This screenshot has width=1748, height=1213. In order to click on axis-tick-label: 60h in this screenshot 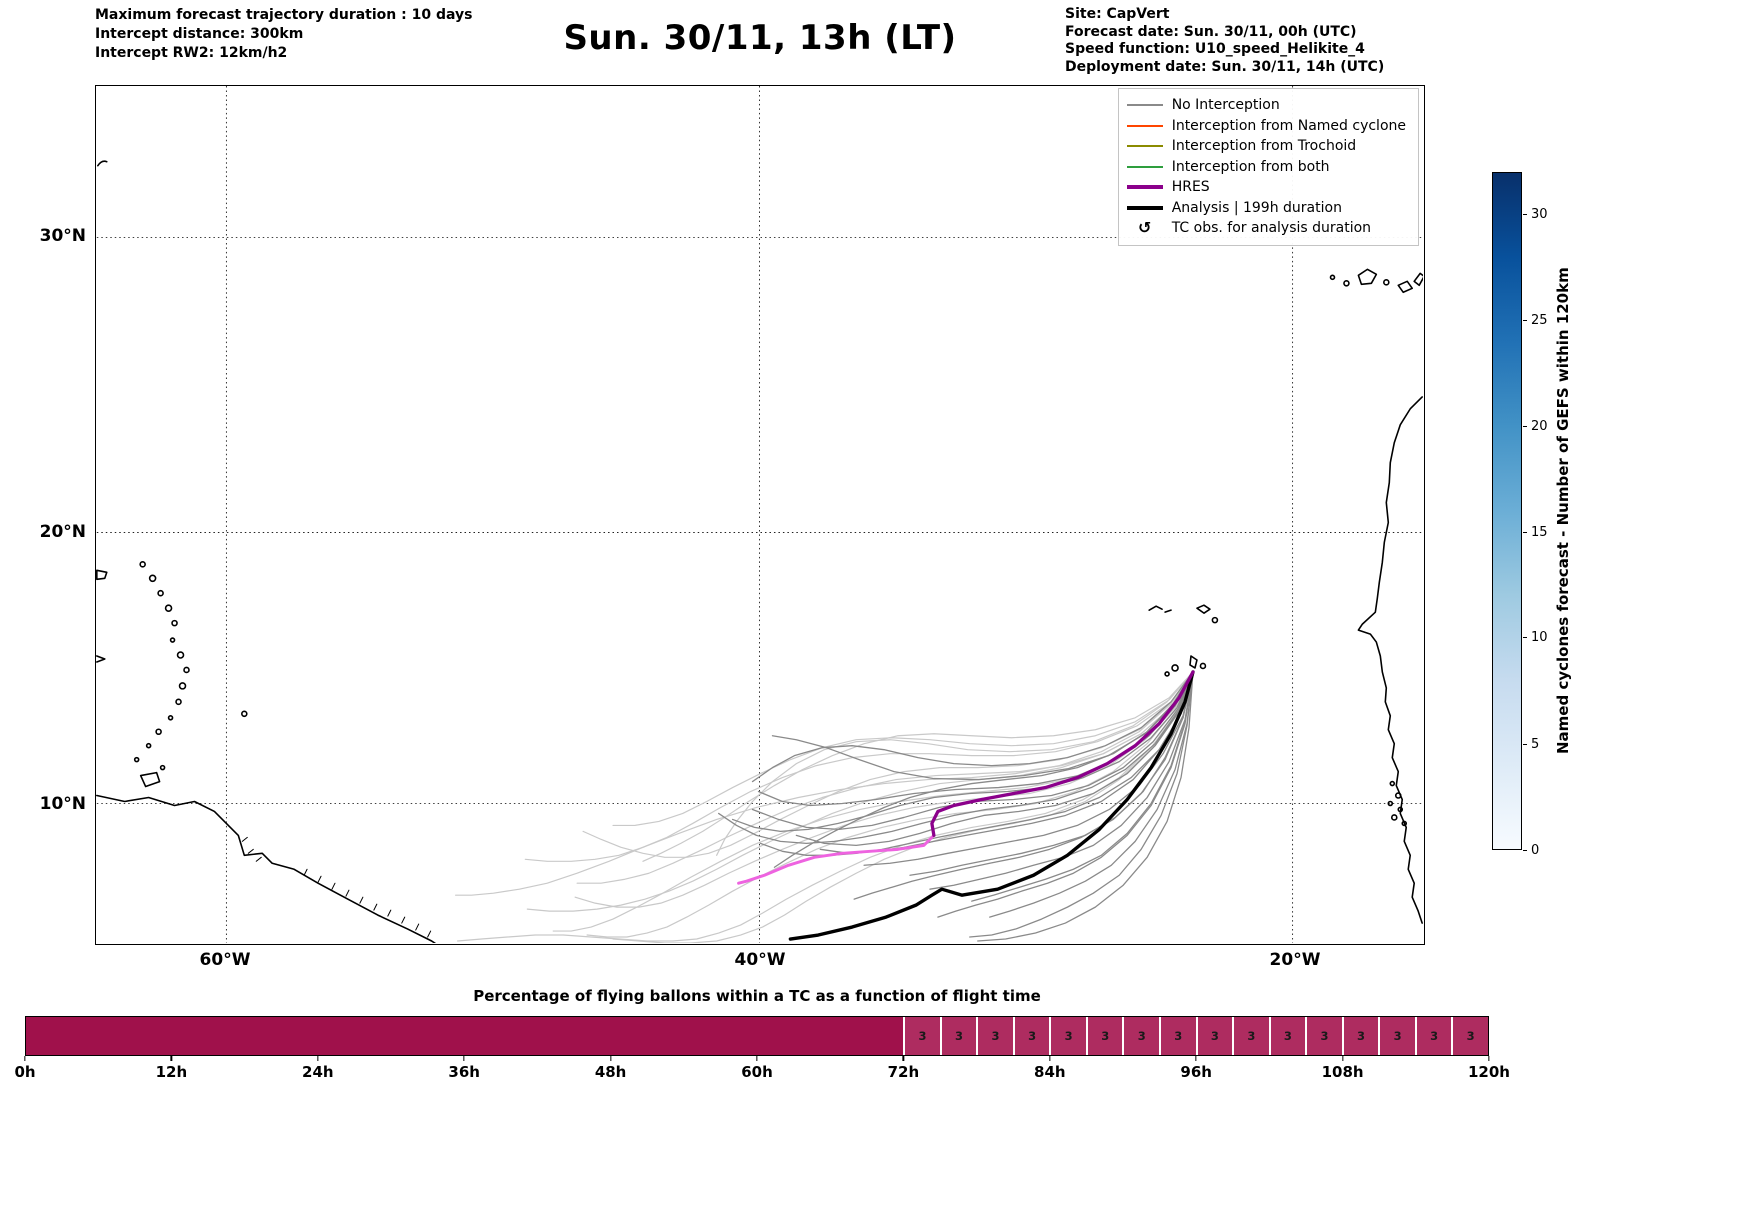, I will do `click(757, 1072)`.